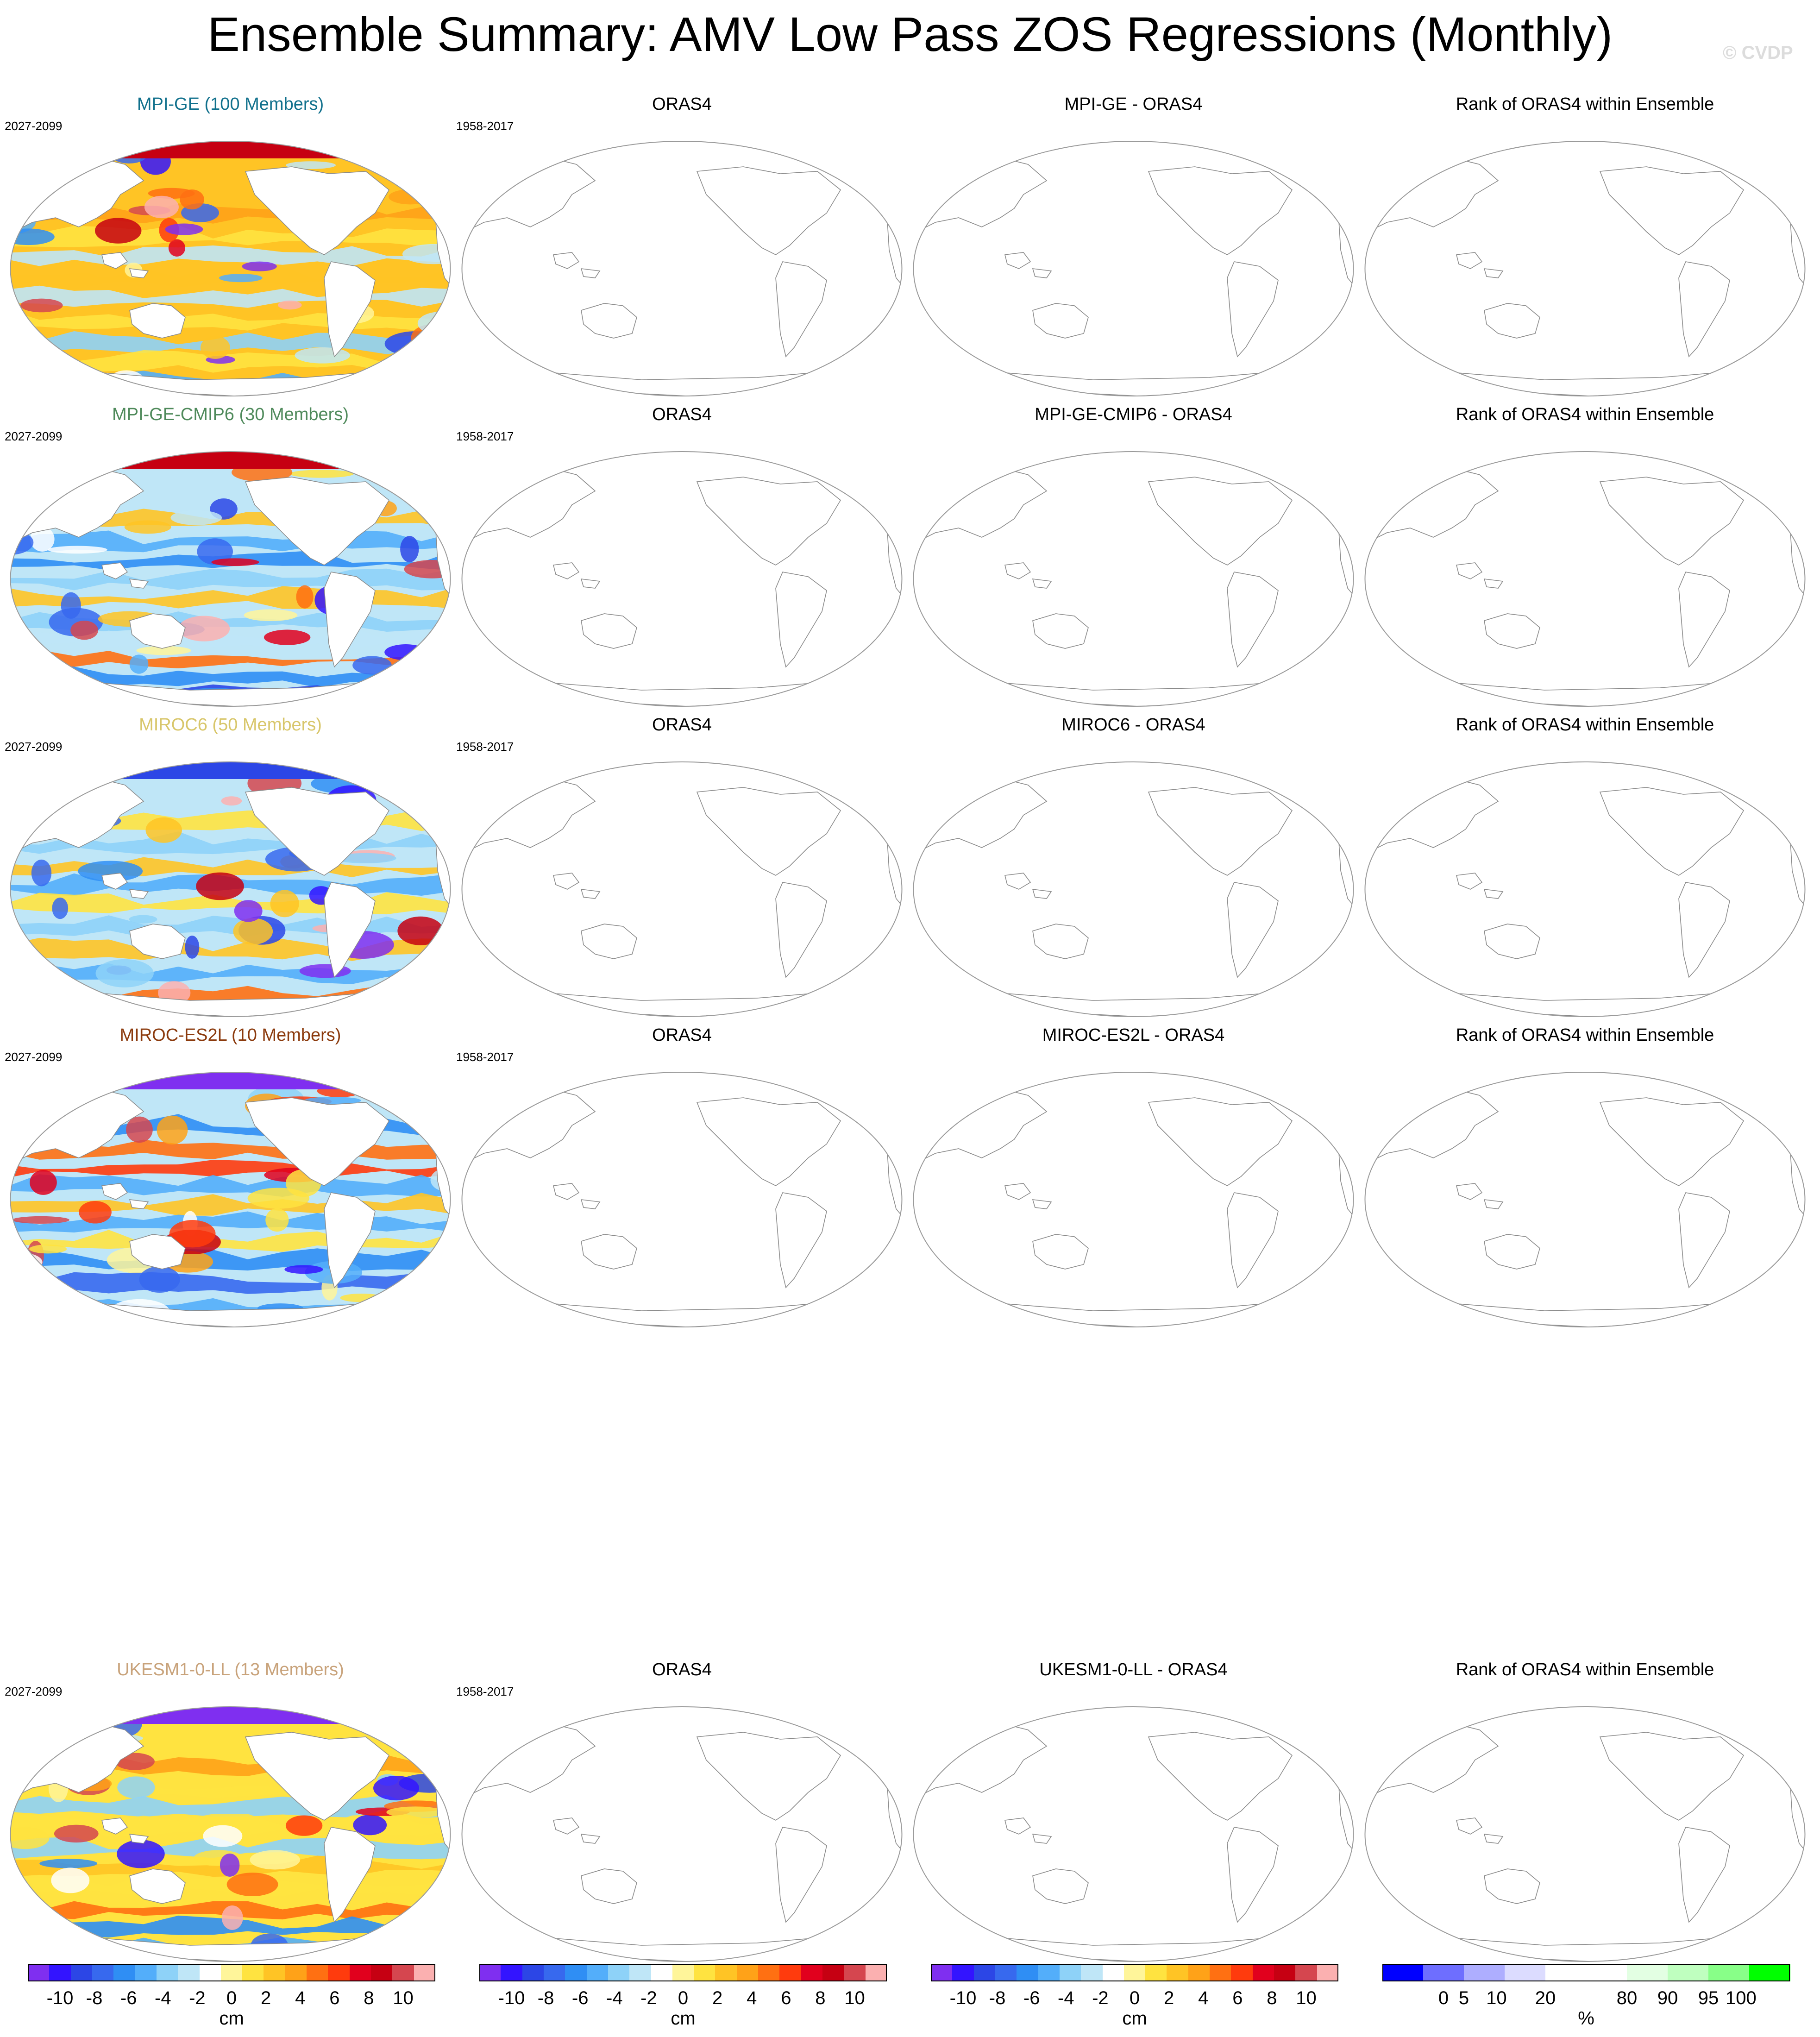 This screenshot has height=2037, width=1820. Describe the element at coordinates (1586, 1996) in the screenshot. I see `rank-colorbar: 0 5 10 20 80 90 95 100%` at that location.